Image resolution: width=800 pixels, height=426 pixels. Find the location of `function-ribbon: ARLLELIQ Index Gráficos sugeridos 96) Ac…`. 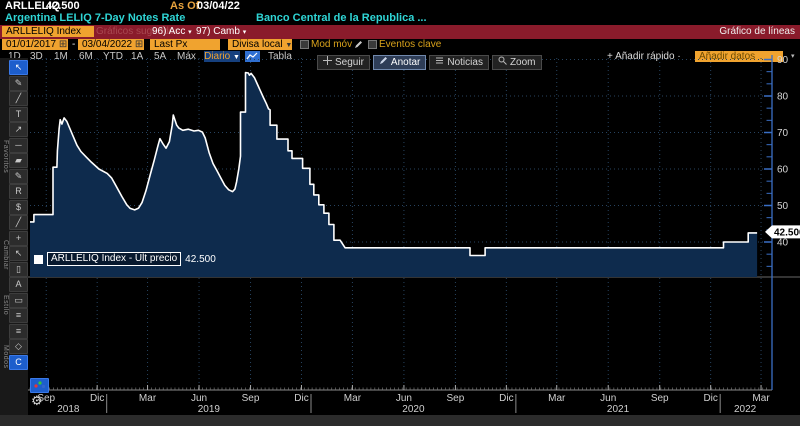

function-ribbon: ARLLELIQ Index Gráficos sugeridos 96) Ac… is located at coordinates (400, 32).